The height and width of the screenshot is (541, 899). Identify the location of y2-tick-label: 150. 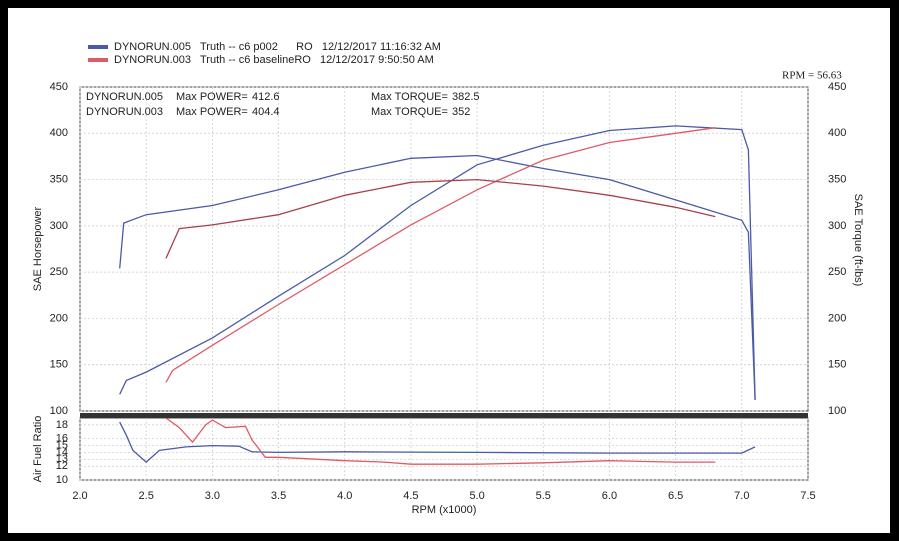
(837, 365).